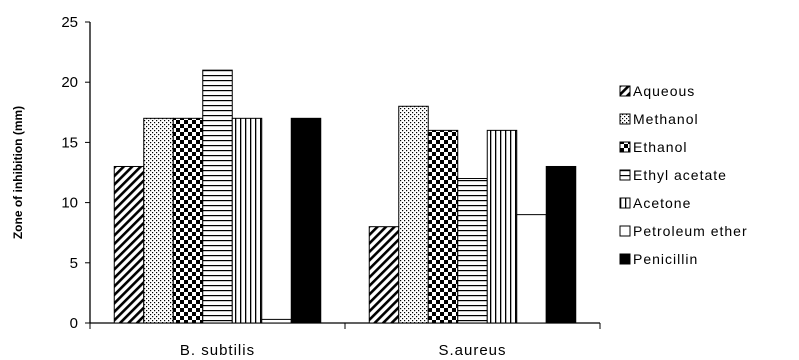 Image resolution: width=799 pixels, height=360 pixels. I want to click on legend-label: Aqueous, so click(664, 91).